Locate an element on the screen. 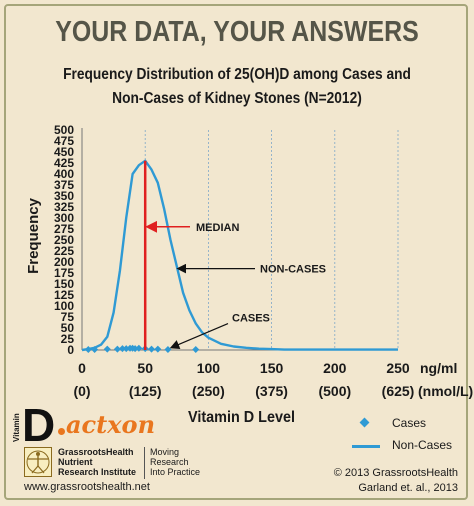  org-line-1: GrassrootsHealth is located at coordinates (96, 452).